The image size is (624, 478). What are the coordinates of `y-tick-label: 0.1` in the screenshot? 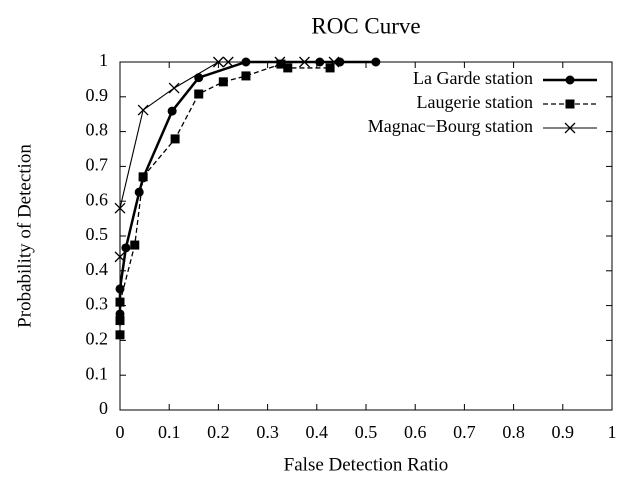 It's located at (97, 373).